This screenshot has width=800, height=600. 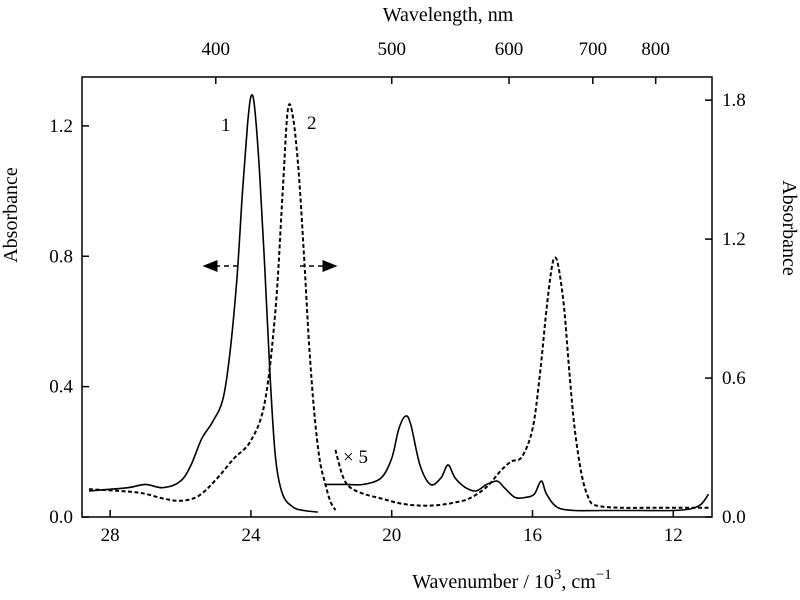 I want to click on left-axis-title: Absorbance, so click(x=11, y=215).